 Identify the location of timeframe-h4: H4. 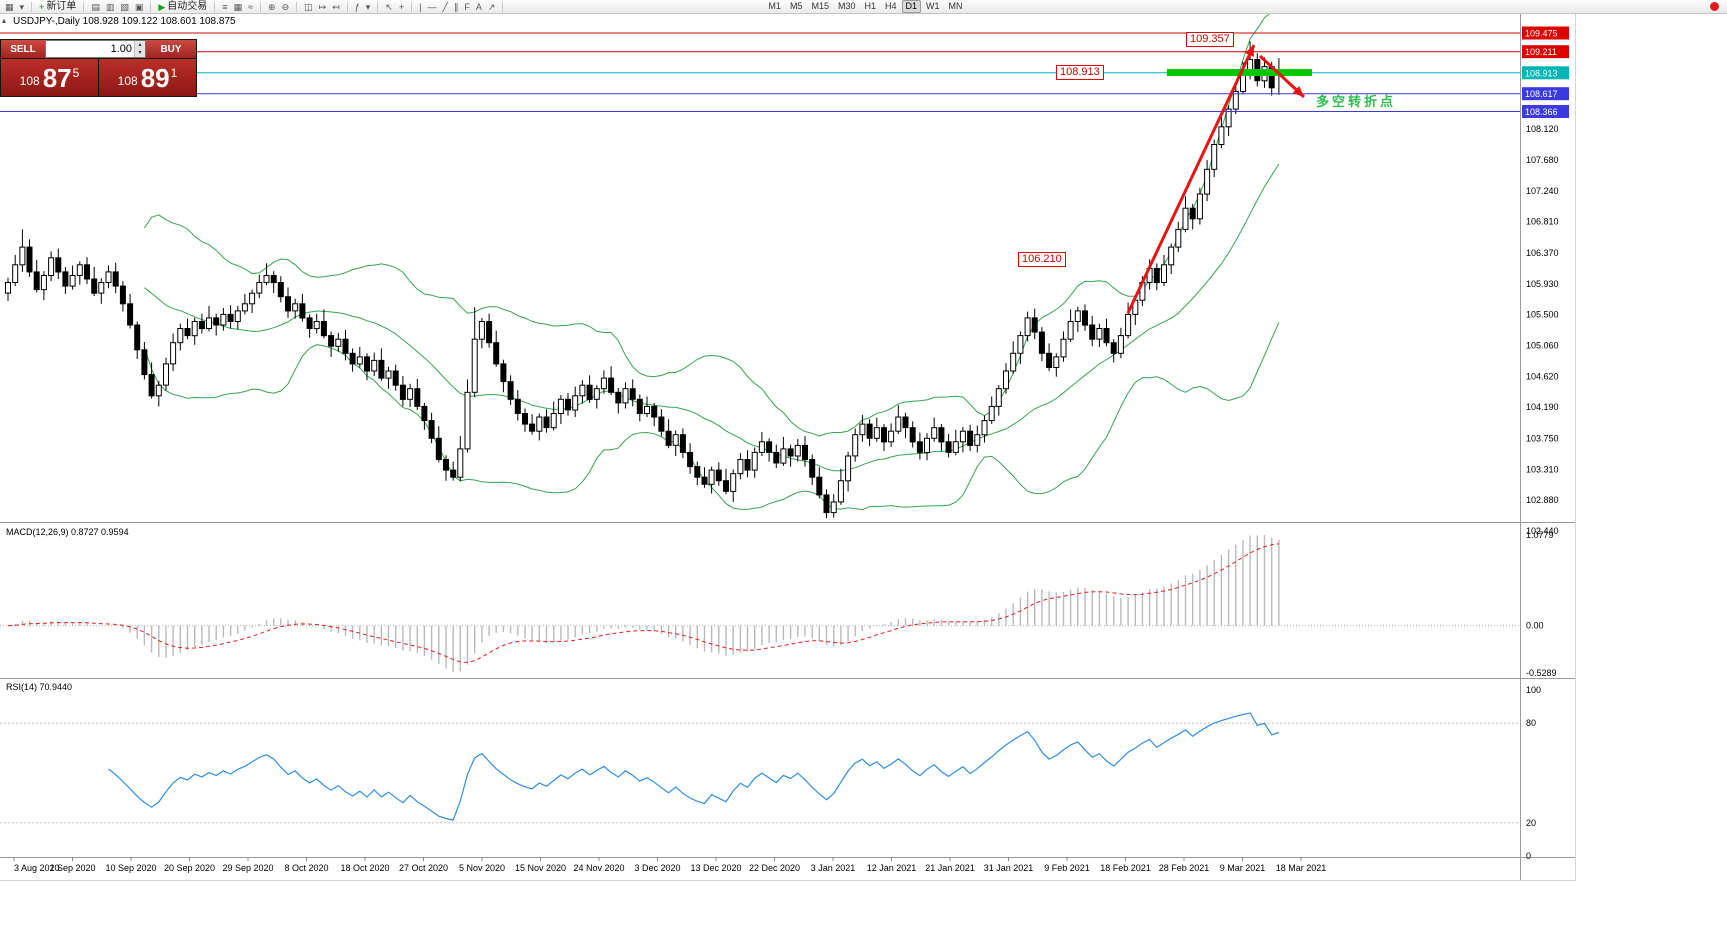
(891, 6).